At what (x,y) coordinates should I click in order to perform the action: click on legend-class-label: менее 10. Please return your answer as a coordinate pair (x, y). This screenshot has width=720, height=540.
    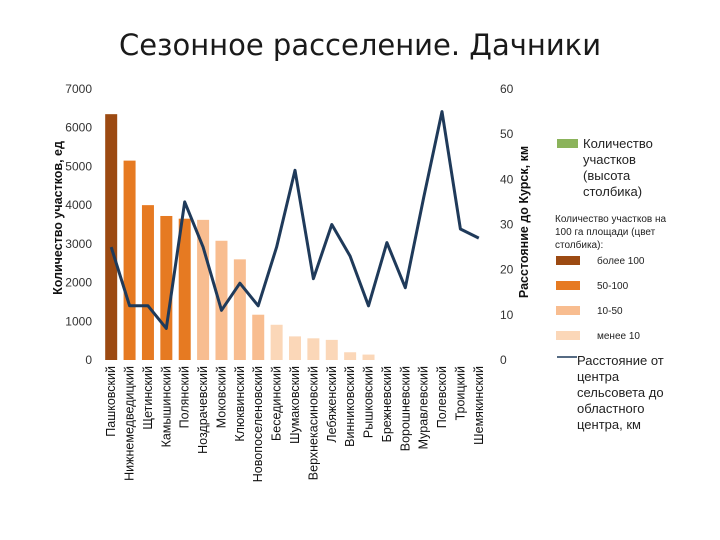
    Looking at the image, I should click on (618, 336).